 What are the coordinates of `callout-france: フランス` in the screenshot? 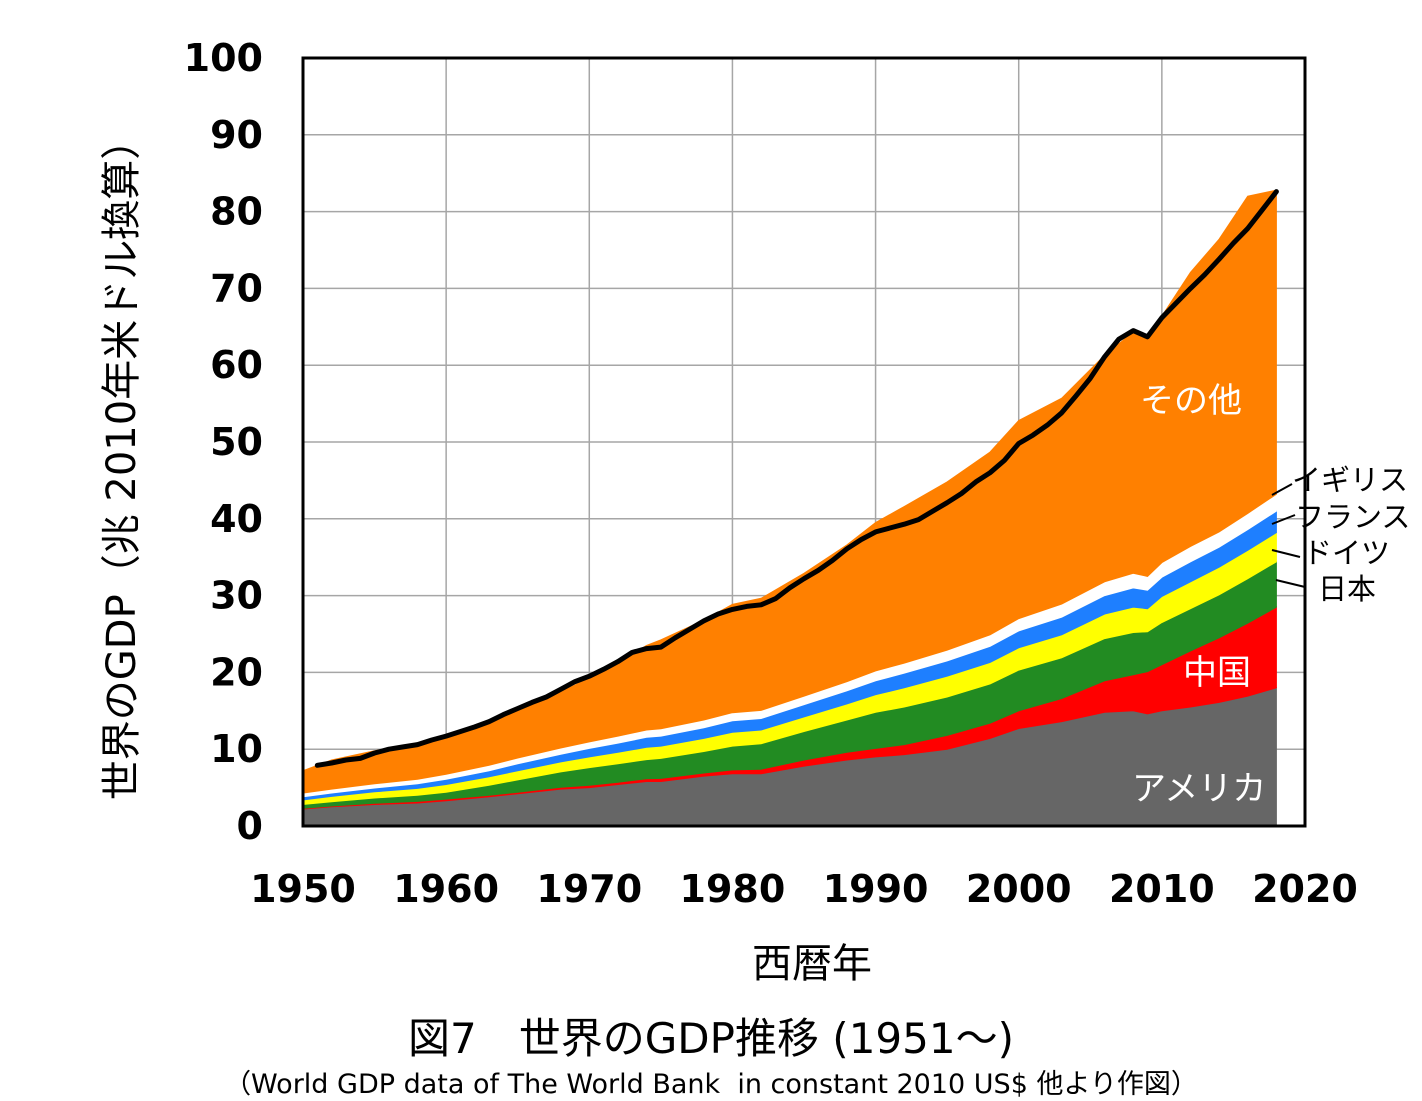 It's located at (1340, 517).